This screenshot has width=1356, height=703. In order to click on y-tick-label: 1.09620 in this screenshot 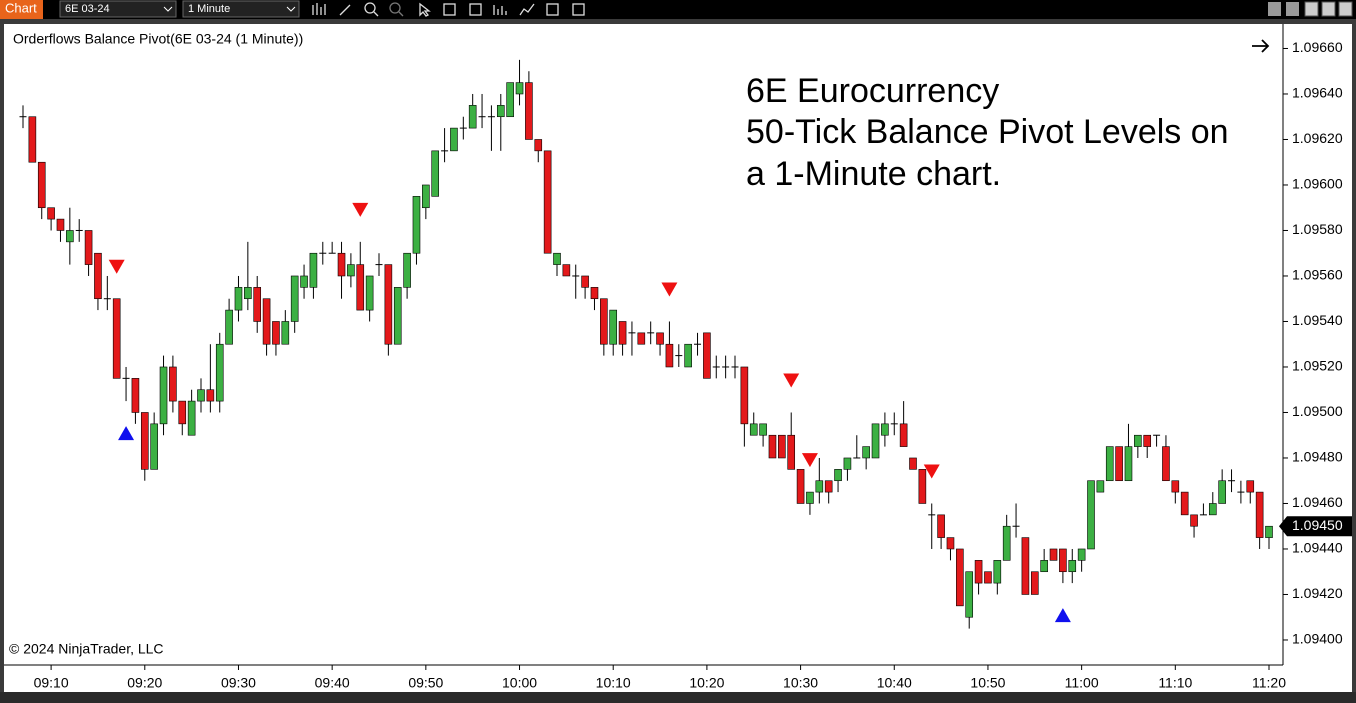, I will do `click(1317, 138)`.